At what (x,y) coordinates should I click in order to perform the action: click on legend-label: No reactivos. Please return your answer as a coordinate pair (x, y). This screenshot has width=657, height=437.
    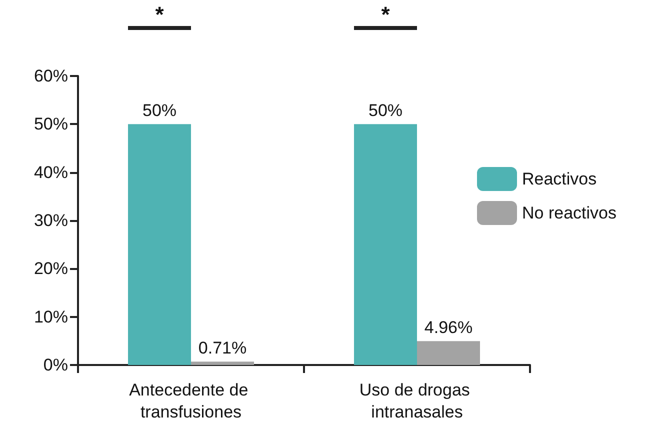
    Looking at the image, I should click on (569, 213).